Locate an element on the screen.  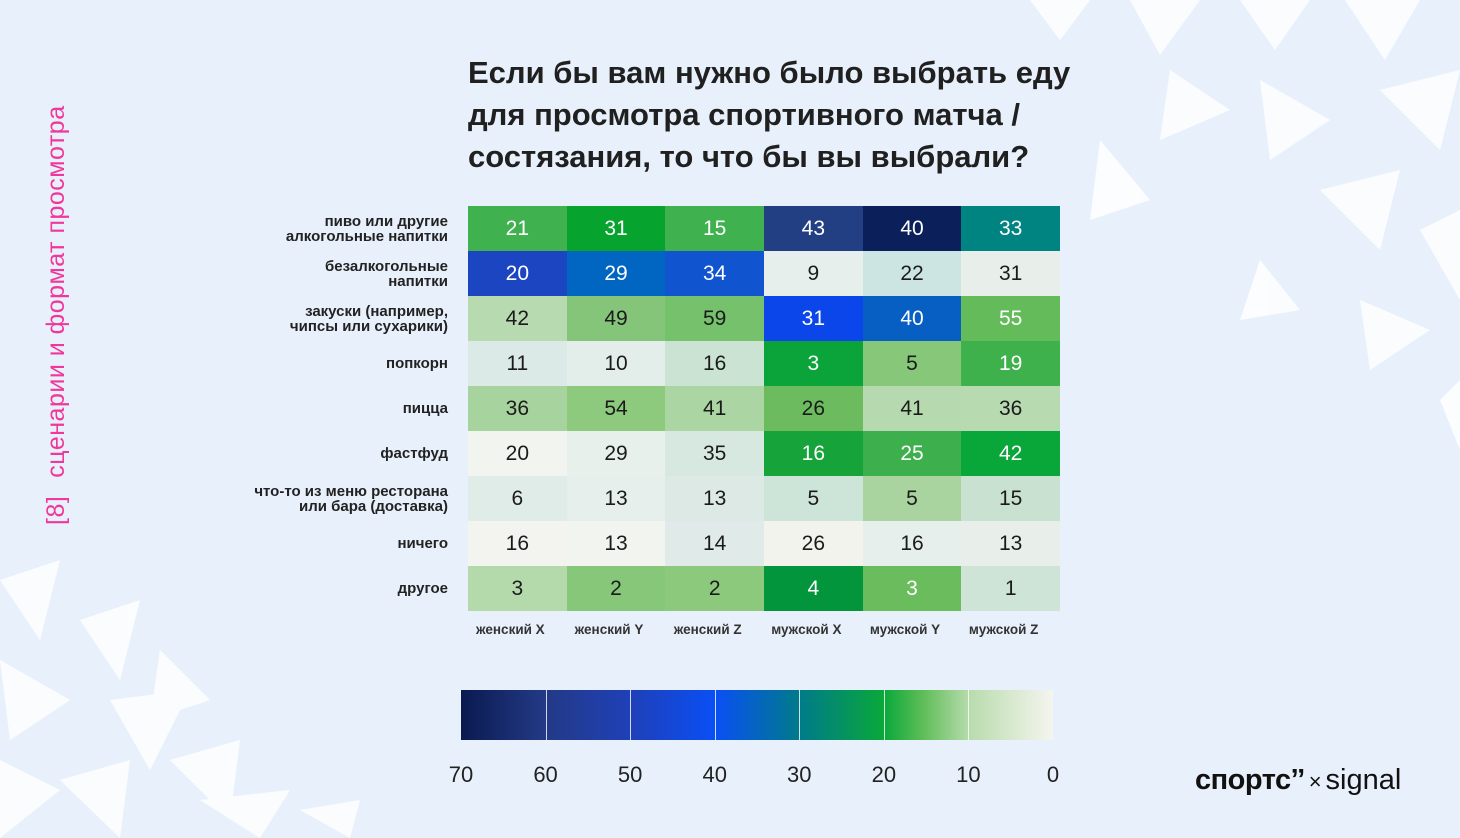
section-title: сценарии и формат просмотра is located at coordinates (56, 291).